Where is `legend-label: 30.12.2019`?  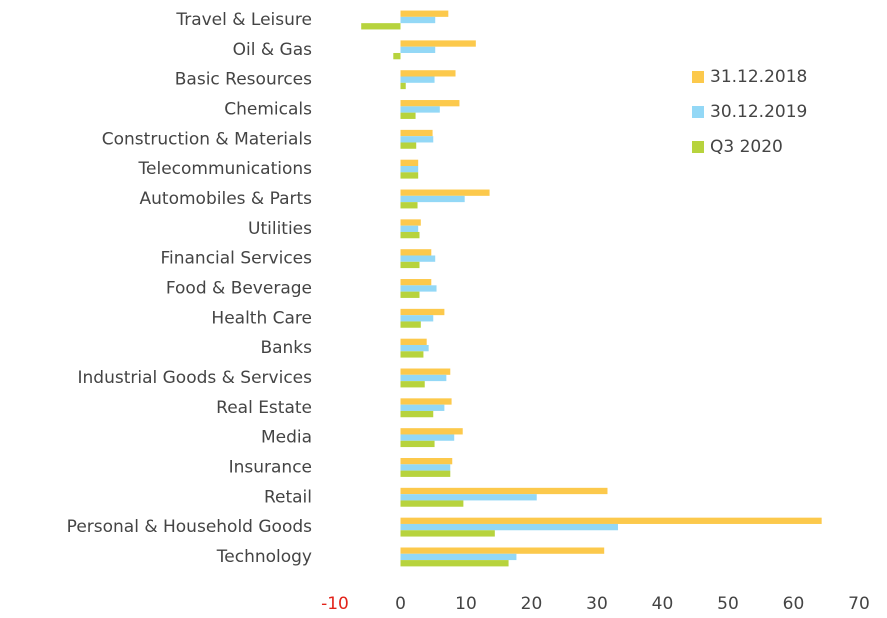
legend-label: 30.12.2019 is located at coordinates (758, 112).